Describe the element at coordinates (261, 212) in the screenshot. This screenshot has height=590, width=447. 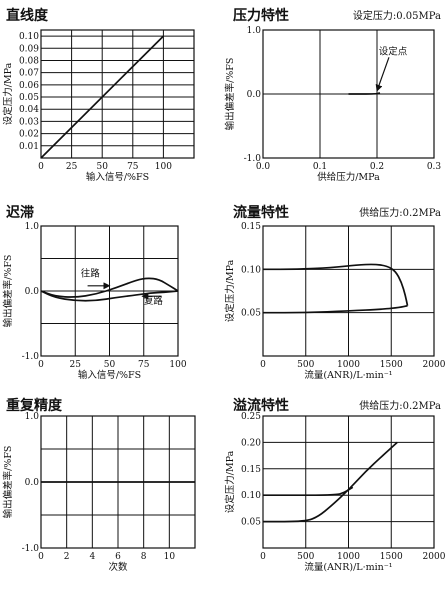
I see `chart-title: 流量特性` at that location.